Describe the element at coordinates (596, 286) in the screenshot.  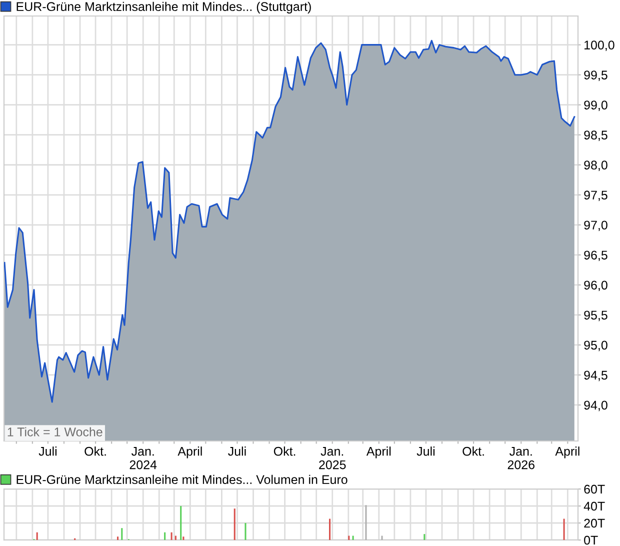
I see `y-tick-label: 96,0` at that location.